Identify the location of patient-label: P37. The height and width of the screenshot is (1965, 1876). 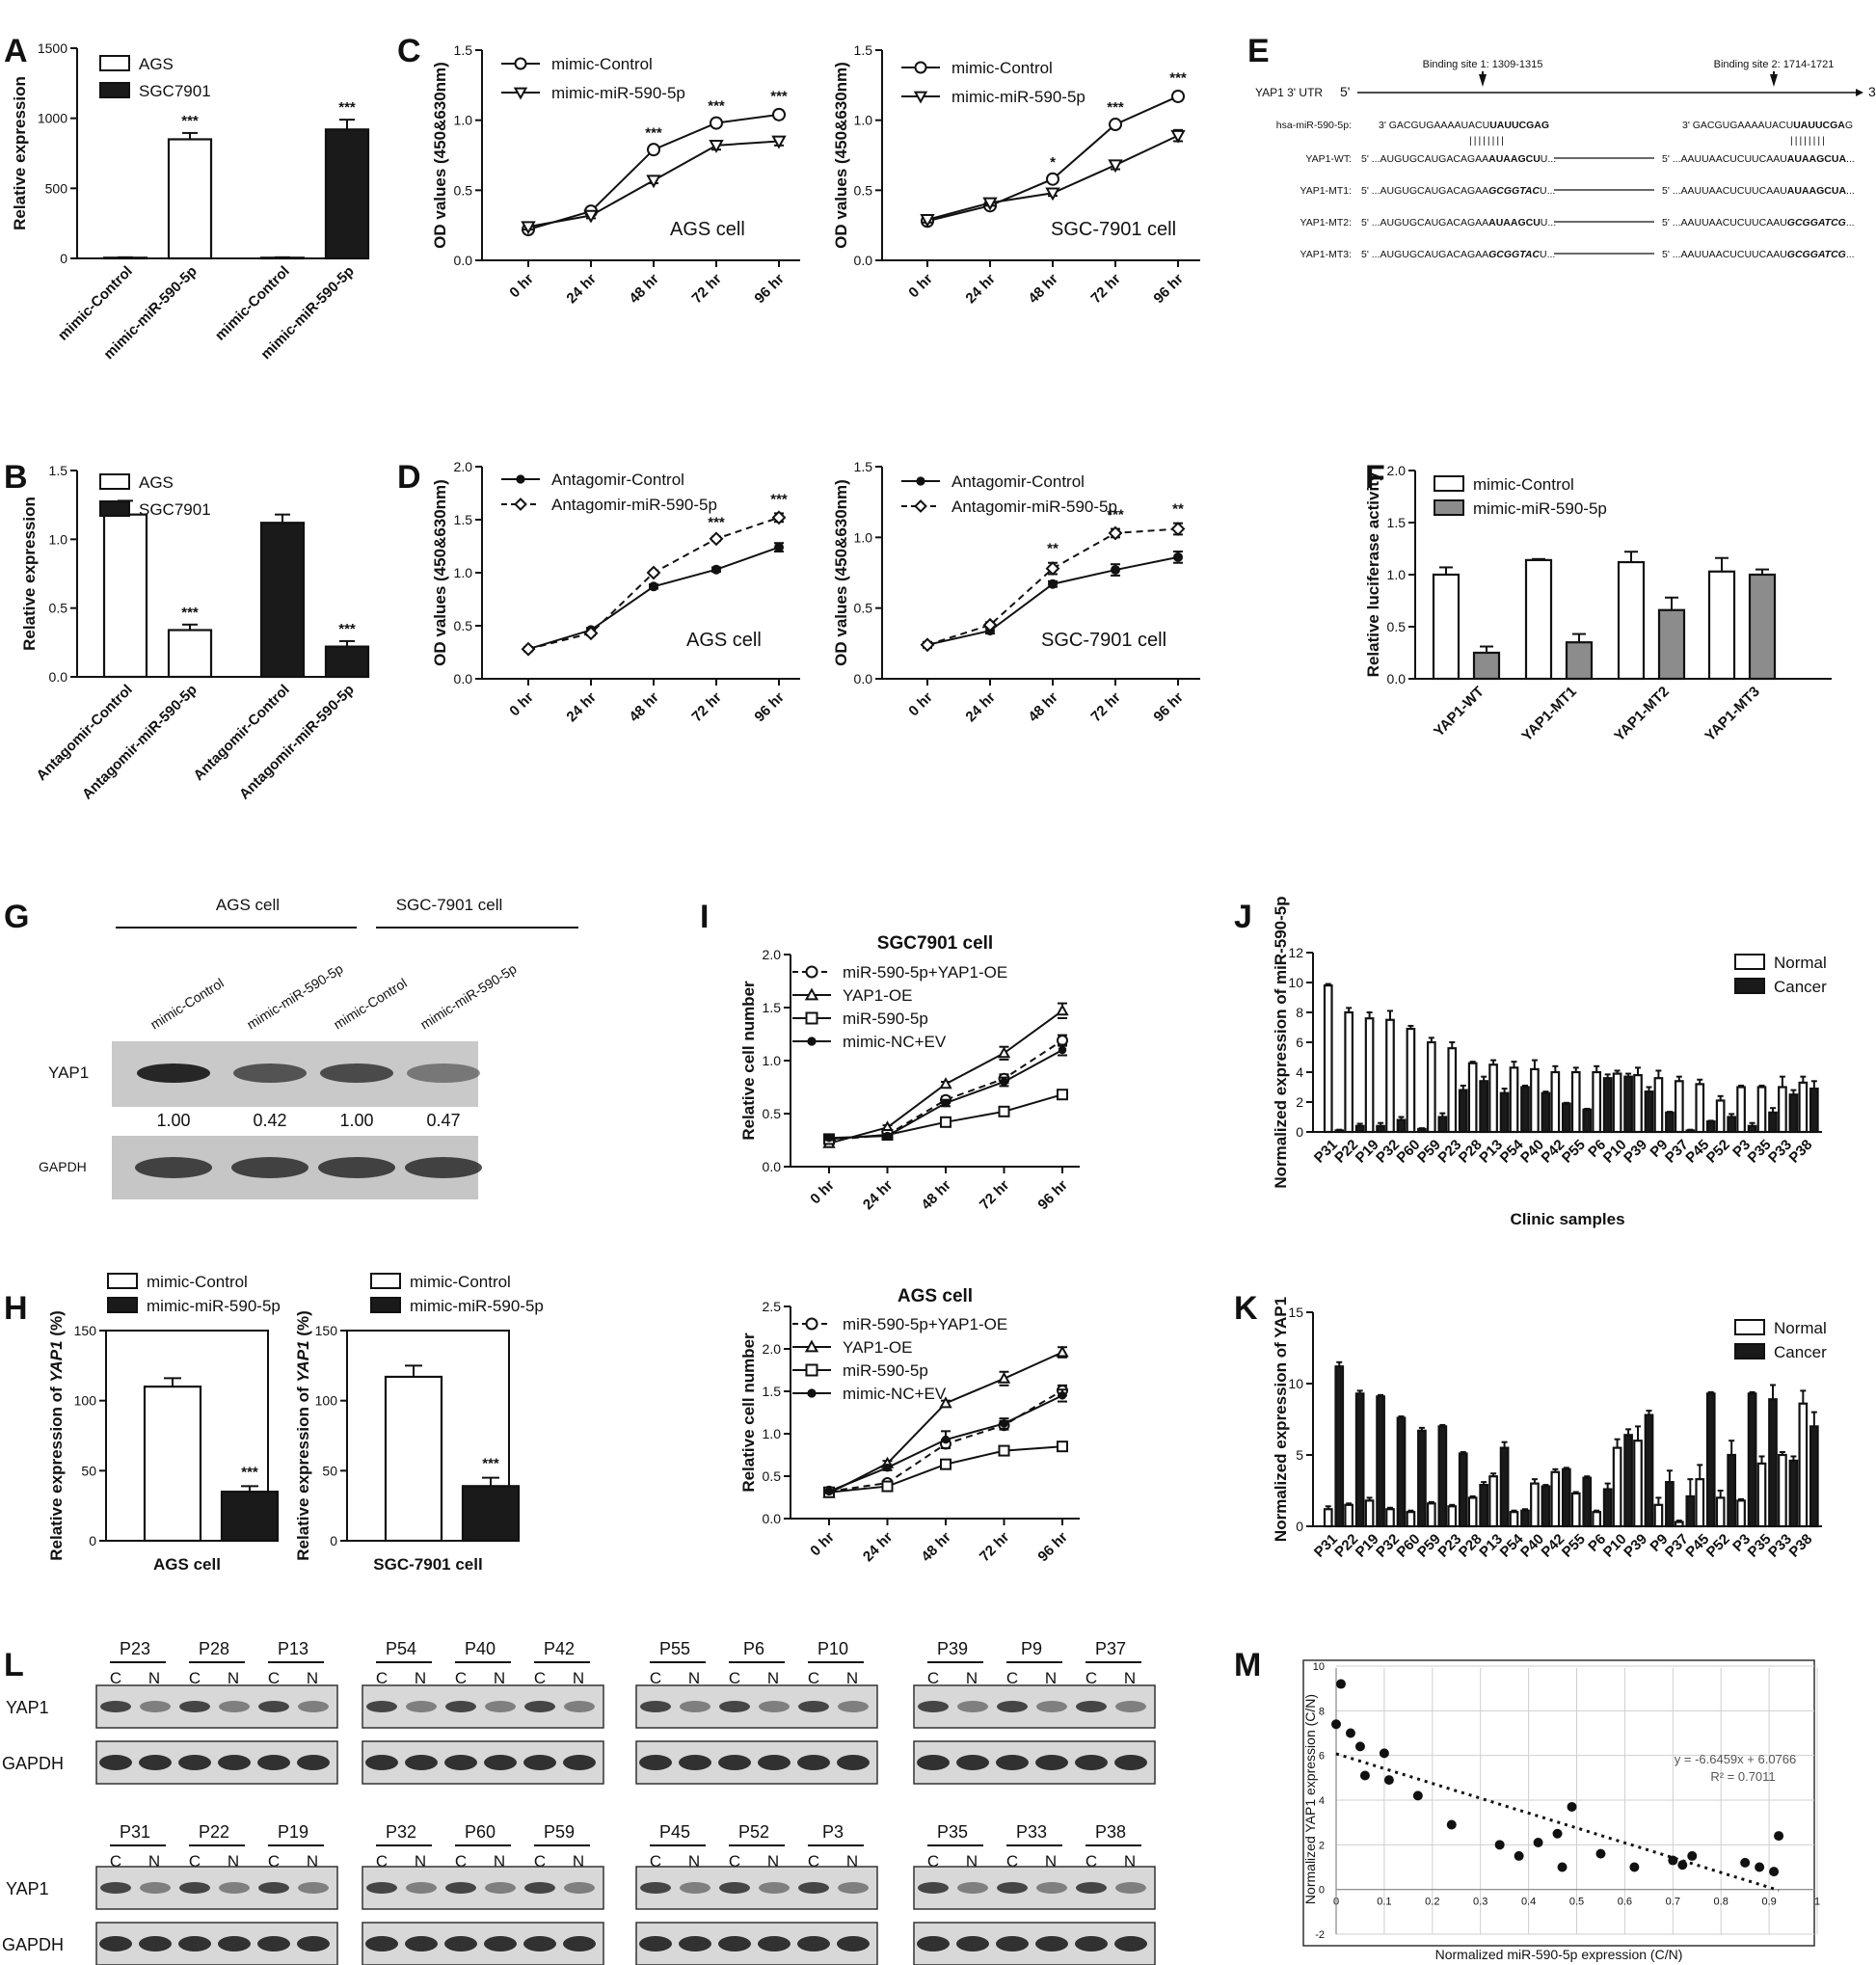
(1110, 1648).